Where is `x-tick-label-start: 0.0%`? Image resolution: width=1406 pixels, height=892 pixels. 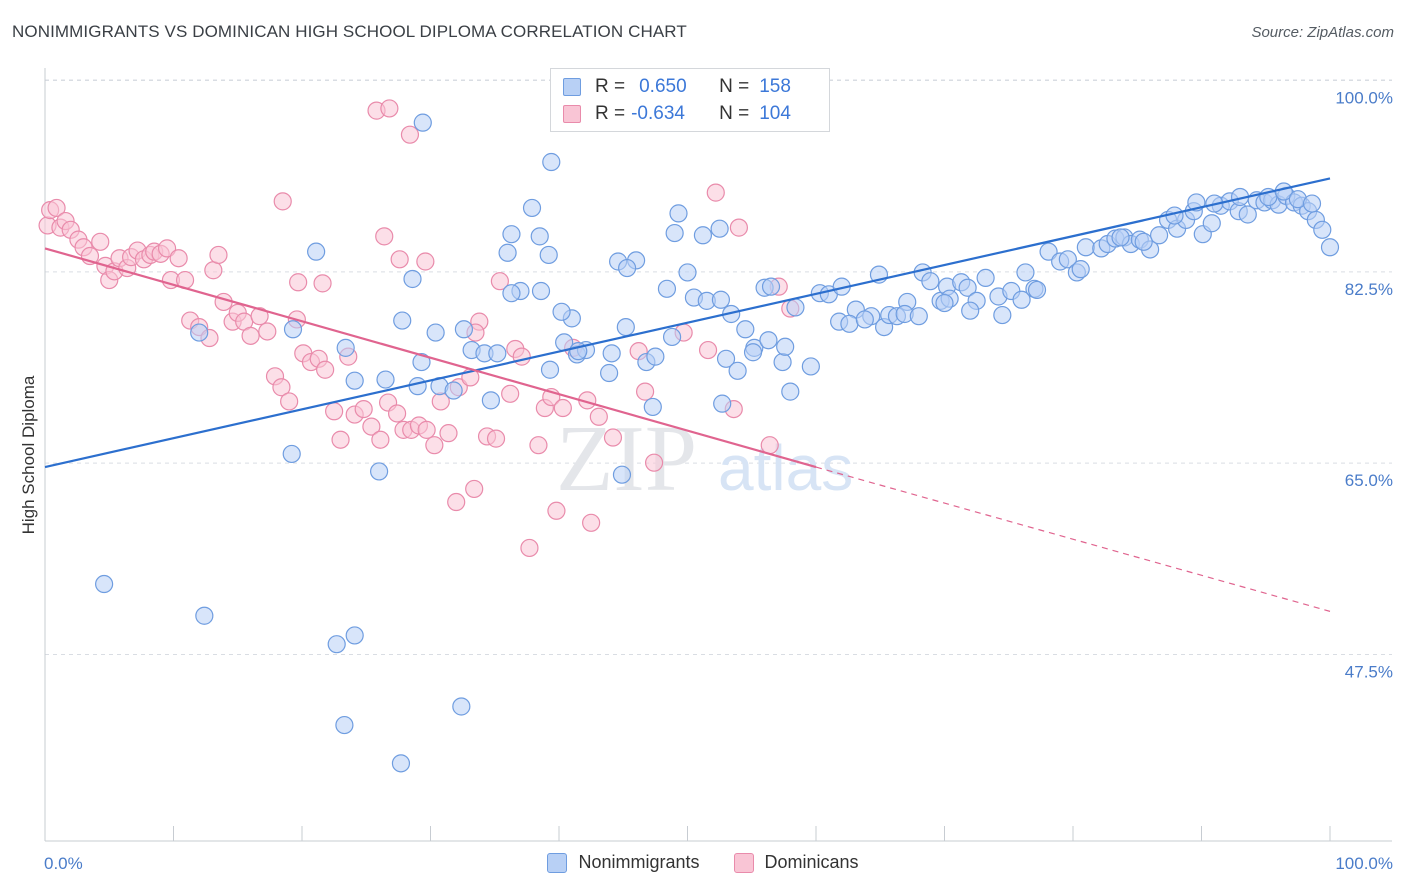 x-tick-label-start: 0.0% is located at coordinates (63, 863).